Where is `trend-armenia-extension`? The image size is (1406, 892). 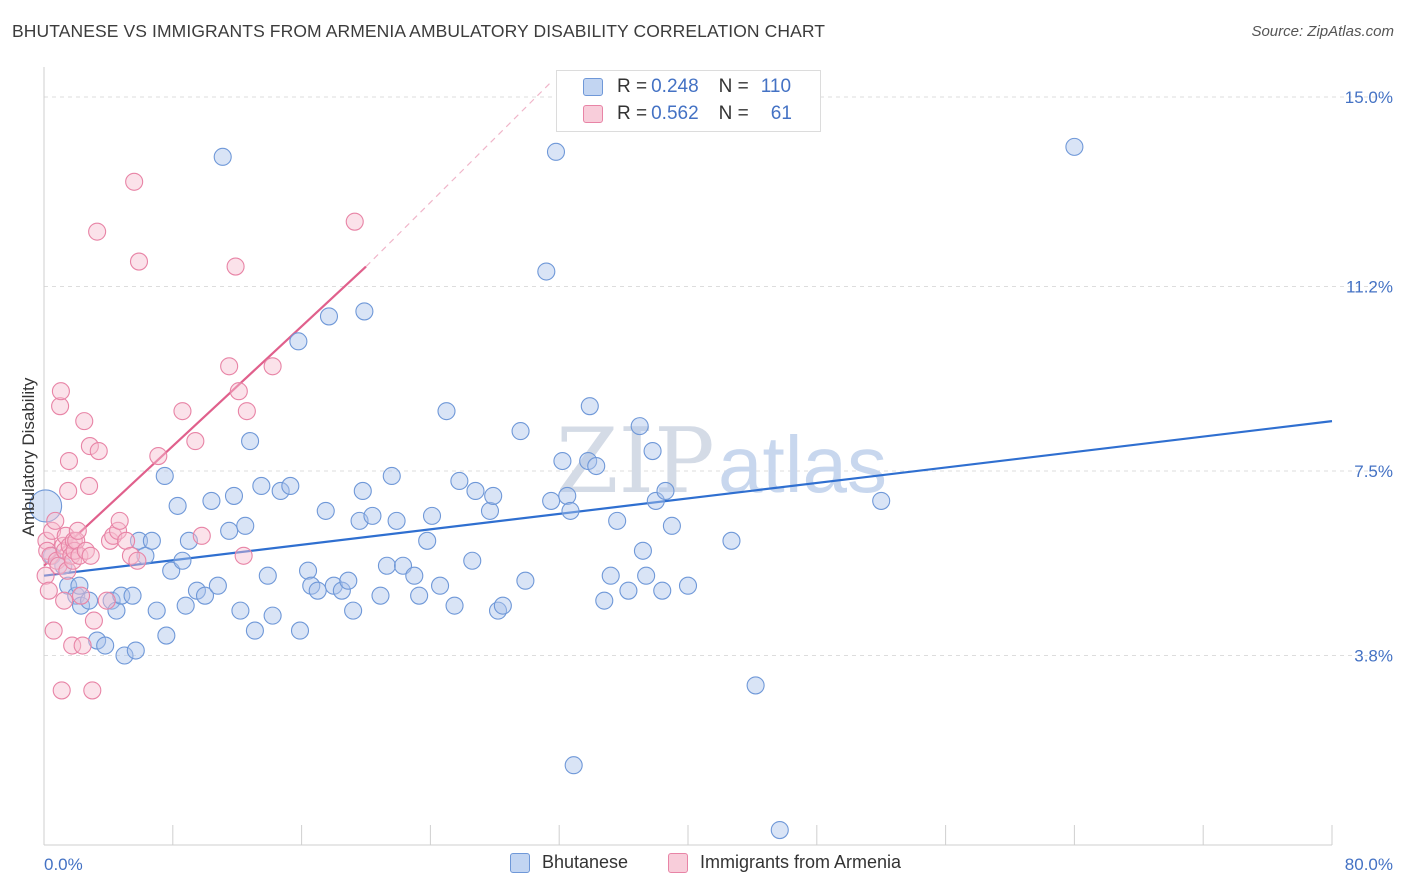 trend-armenia-extension is located at coordinates (458, 174).